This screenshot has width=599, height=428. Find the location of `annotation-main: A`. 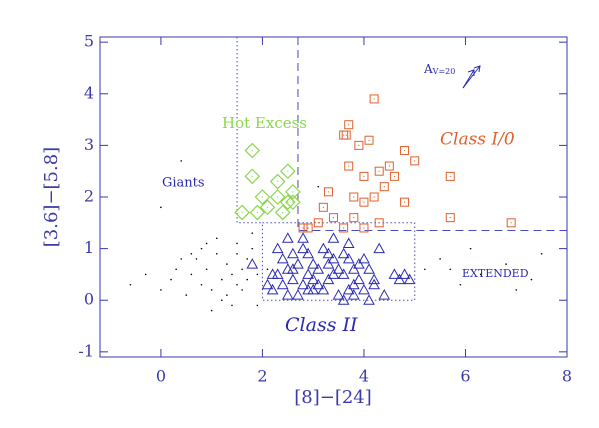

annotation-main: A is located at coordinates (428, 69).